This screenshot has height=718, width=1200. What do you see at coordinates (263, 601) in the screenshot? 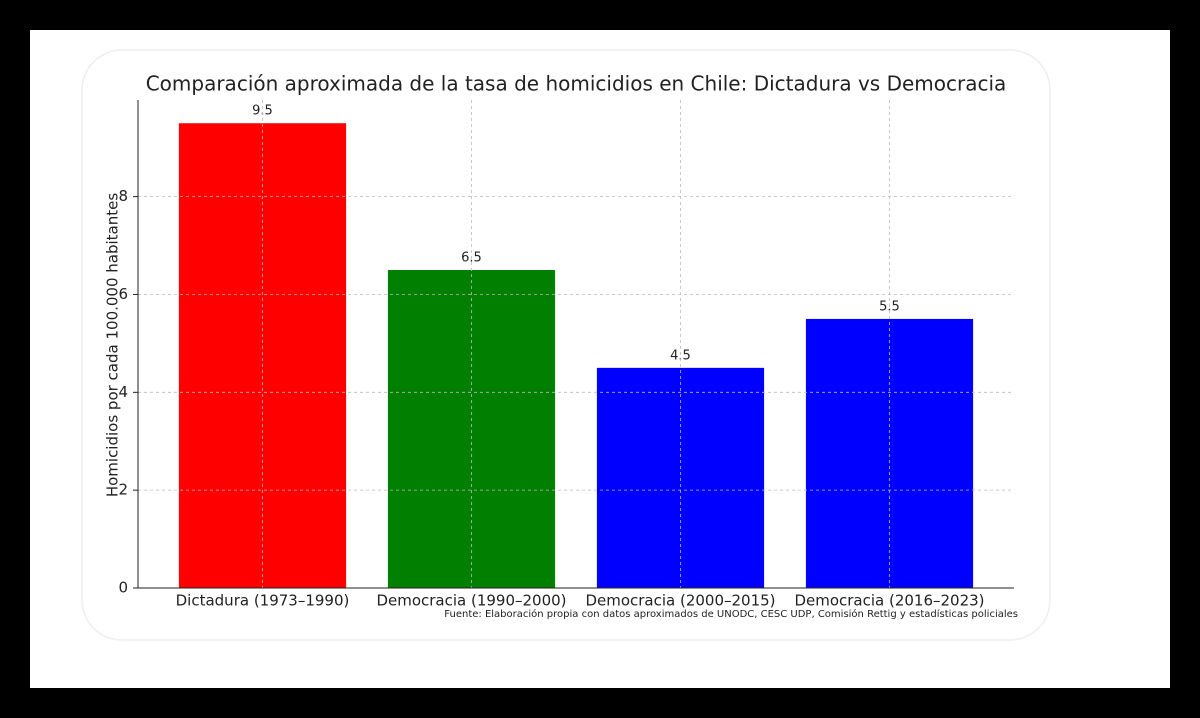
I see `x-tick-label: Dictadura (1973–1990)` at bounding box center [263, 601].